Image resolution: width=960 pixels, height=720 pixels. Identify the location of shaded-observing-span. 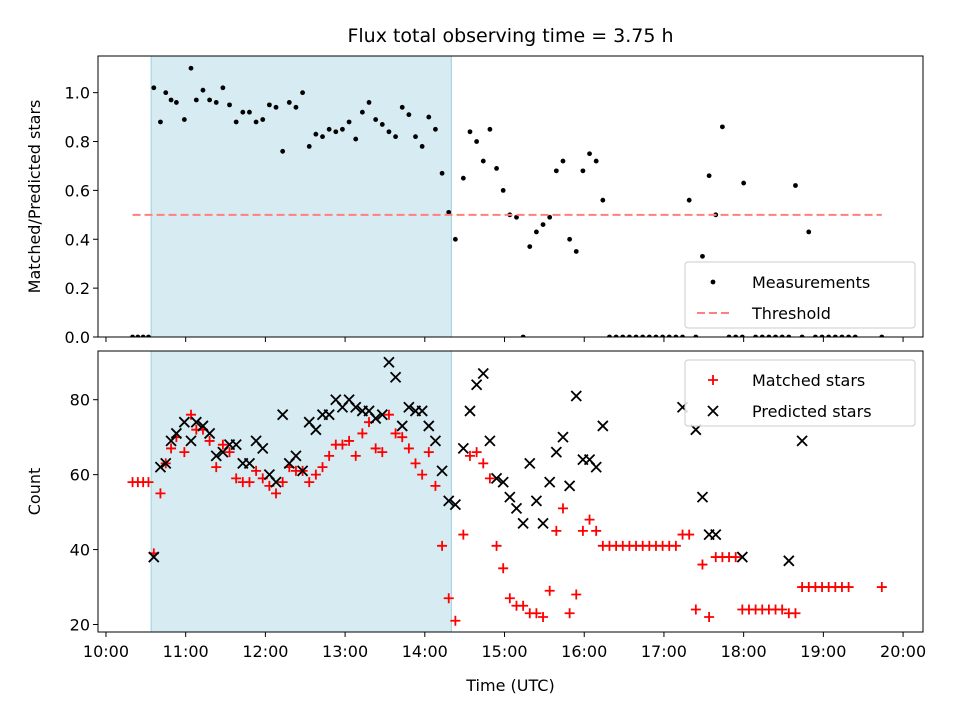
(301, 491).